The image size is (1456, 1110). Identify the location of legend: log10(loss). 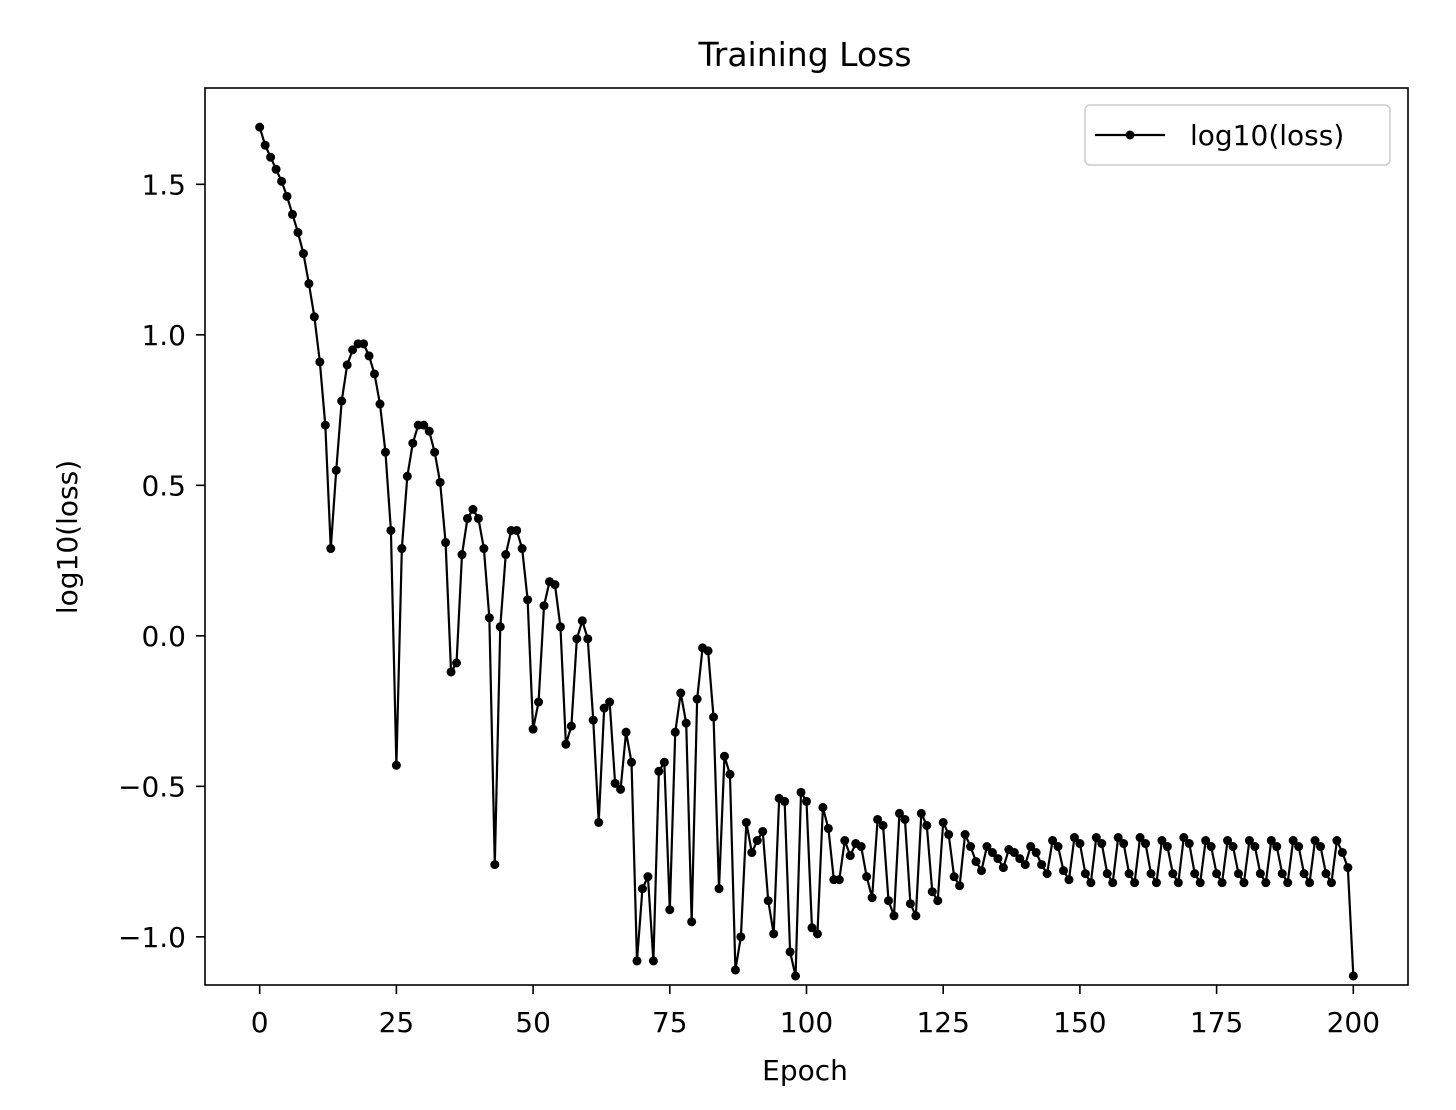
(1237, 135).